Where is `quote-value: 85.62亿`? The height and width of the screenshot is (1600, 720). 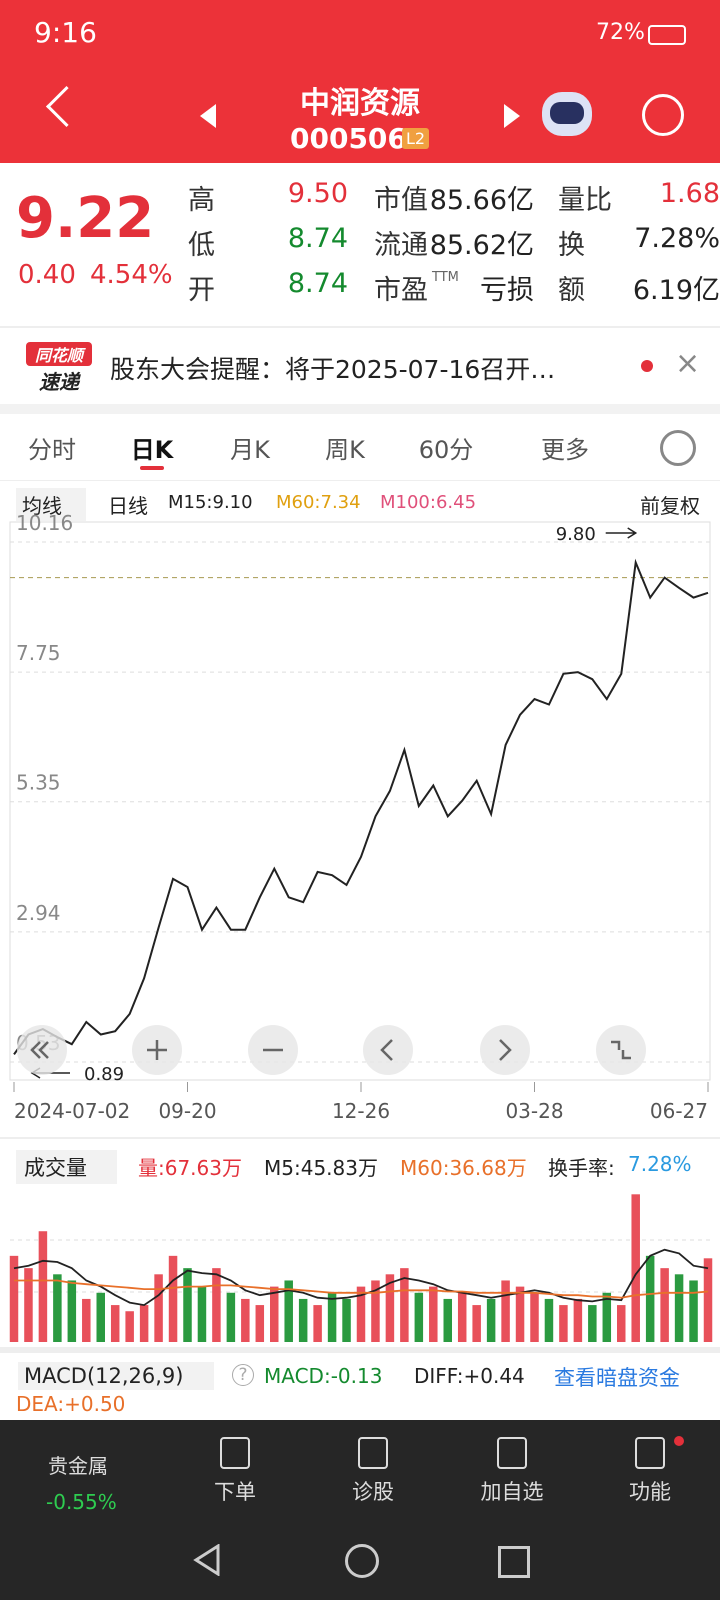
quote-value: 85.62亿 is located at coordinates (481, 245).